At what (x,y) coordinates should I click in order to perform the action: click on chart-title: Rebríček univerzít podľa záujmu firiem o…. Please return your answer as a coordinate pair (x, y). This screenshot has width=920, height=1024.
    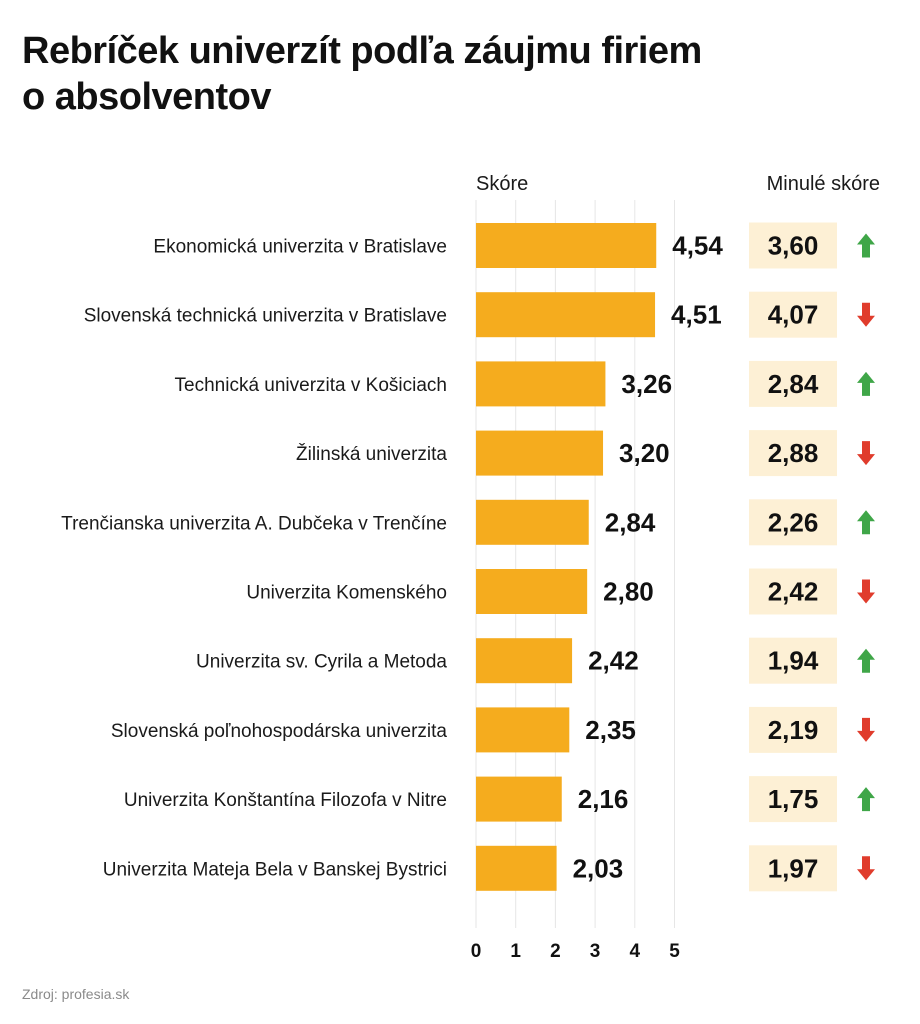
    Looking at the image, I should click on (362, 74).